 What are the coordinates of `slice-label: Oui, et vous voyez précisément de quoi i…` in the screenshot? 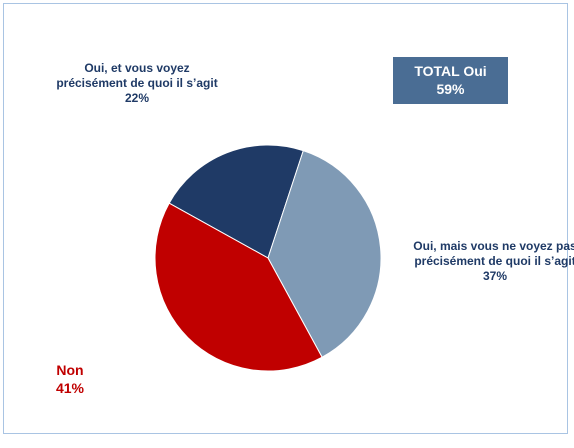 It's located at (137, 83).